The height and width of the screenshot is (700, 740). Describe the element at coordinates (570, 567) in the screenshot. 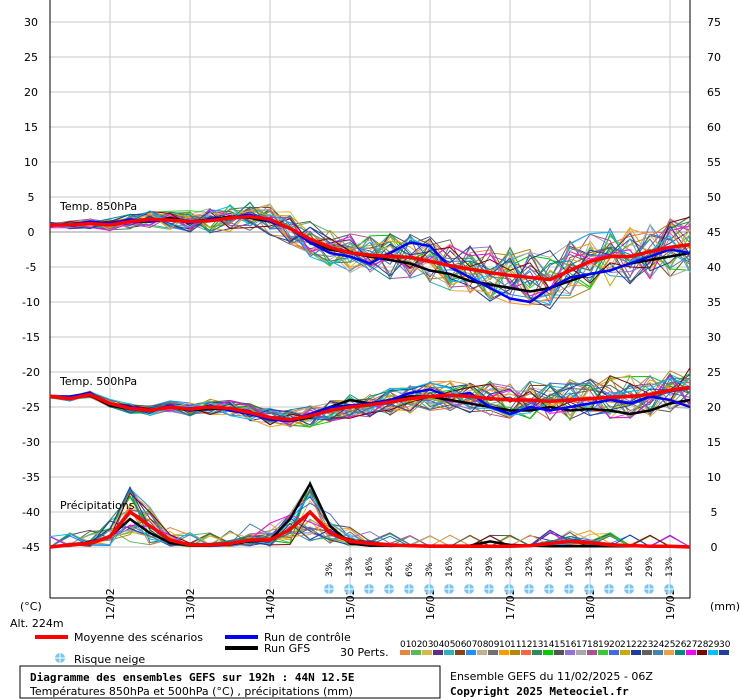

I see `snow-risk-pct: 10%` at that location.